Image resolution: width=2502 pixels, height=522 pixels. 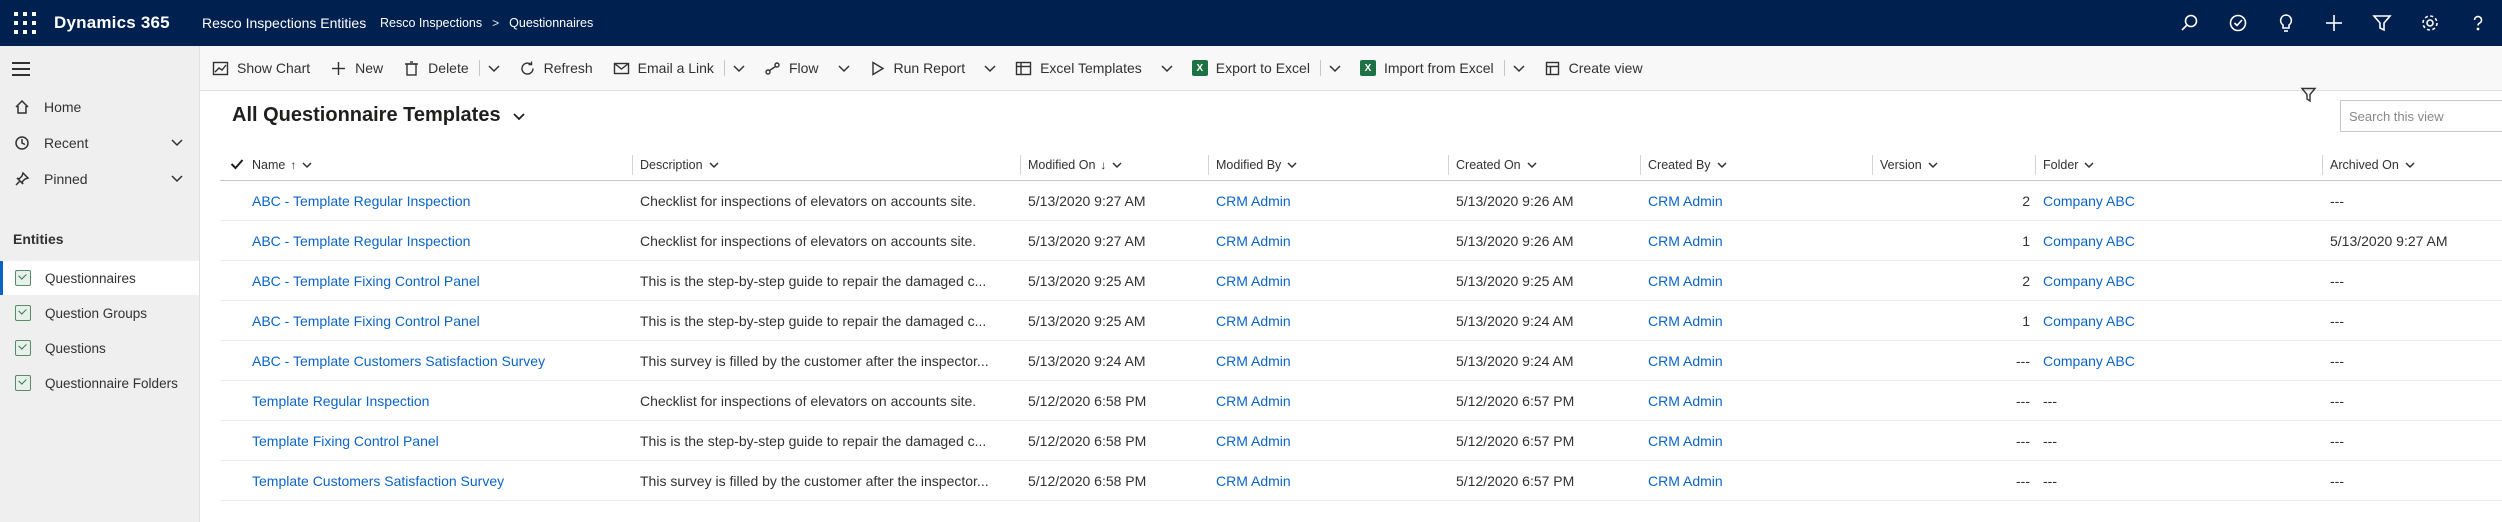 I want to click on entities-section-title: Entities, so click(x=38, y=239).